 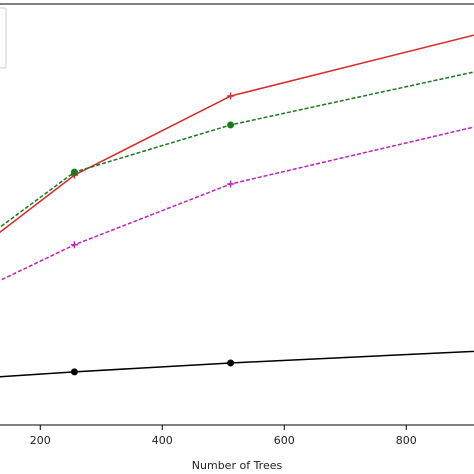 What do you see at coordinates (237, 364) in the screenshot?
I see `series-line` at bounding box center [237, 364].